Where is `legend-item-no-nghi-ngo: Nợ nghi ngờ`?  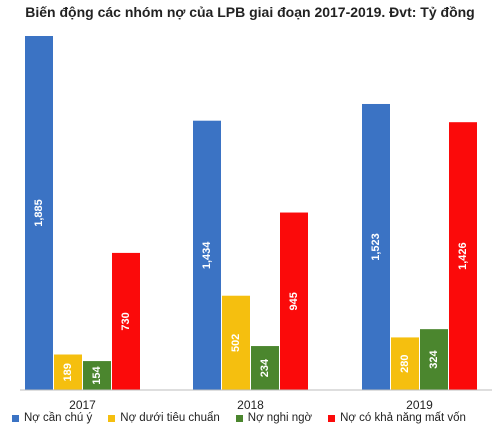 legend-item-no-nghi-ngo: Nợ nghi ngờ is located at coordinates (274, 418).